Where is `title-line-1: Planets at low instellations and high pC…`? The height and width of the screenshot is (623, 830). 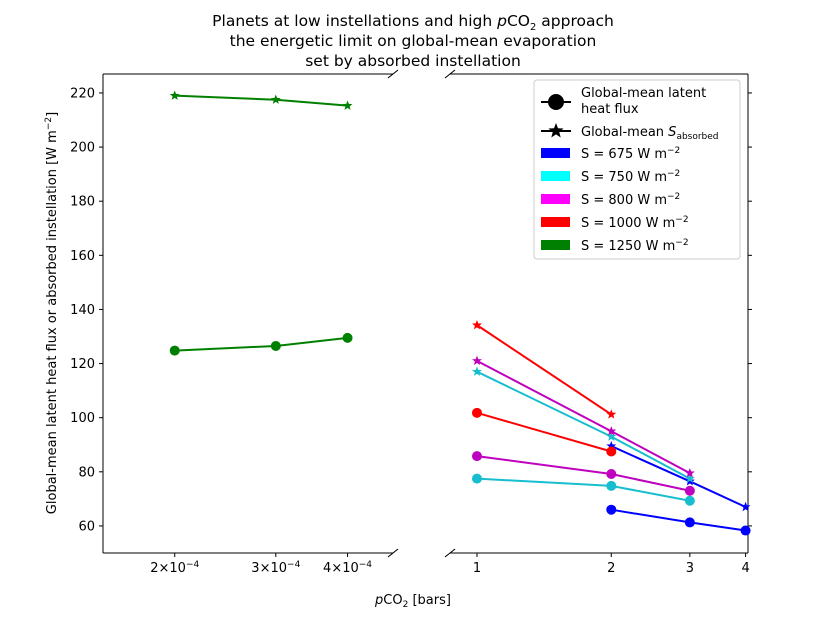
title-line-1: Planets at low instellations and high pC… is located at coordinates (413, 22).